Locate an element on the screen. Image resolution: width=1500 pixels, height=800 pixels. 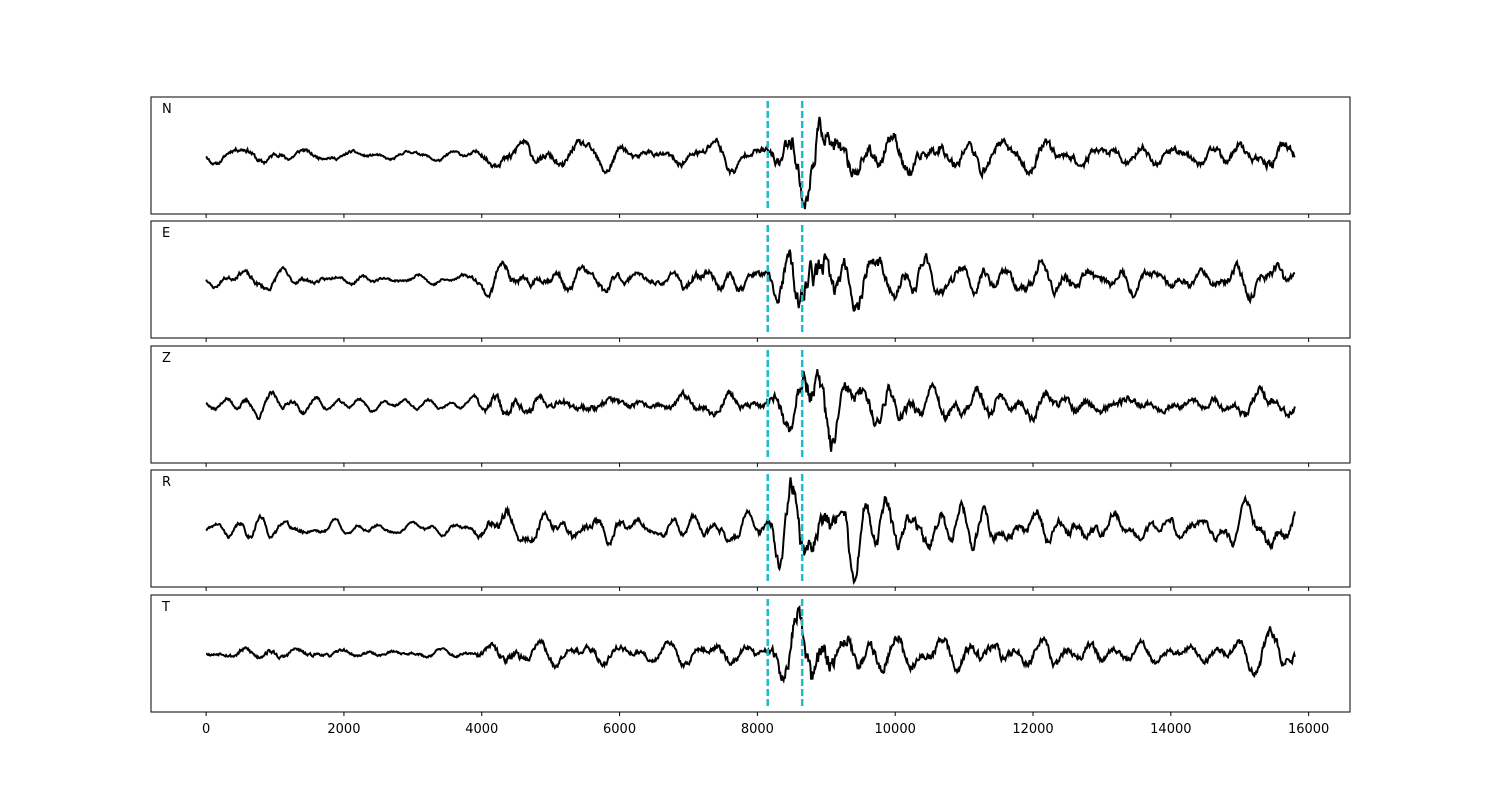
waveform-Z is located at coordinates (750, 410).